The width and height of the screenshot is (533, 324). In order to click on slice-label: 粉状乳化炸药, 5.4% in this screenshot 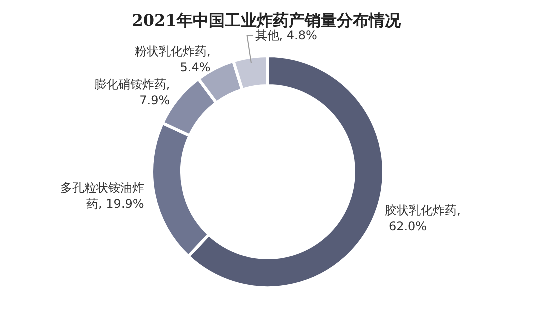, I will do `click(172, 59)`.